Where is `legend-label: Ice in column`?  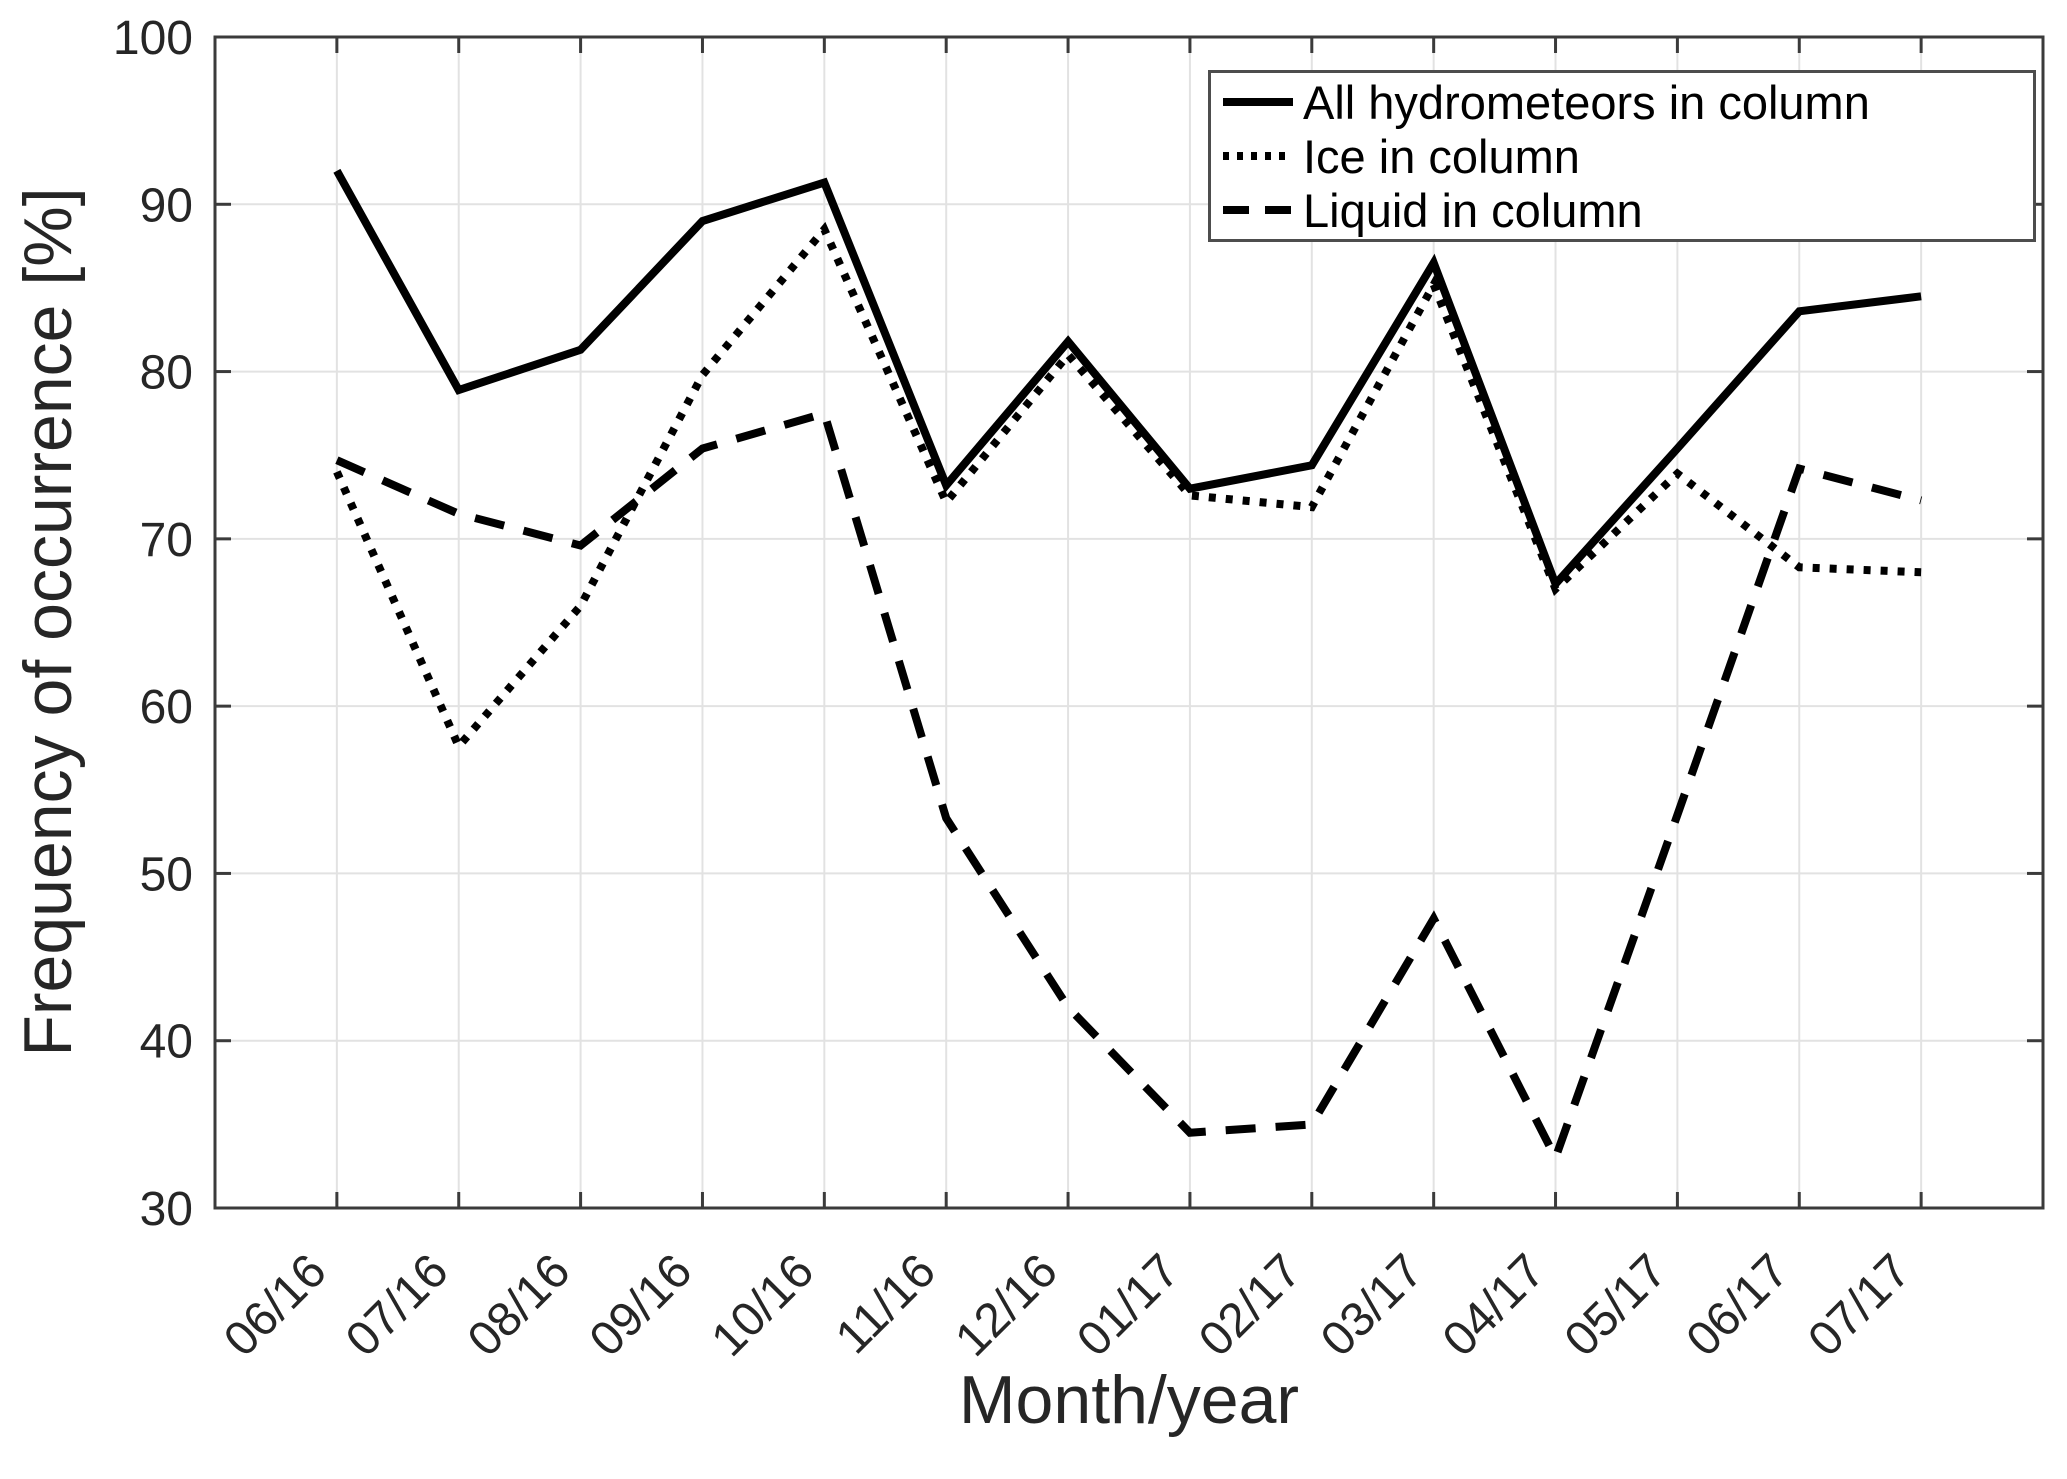
legend-label: Ice in column is located at coordinates (1441, 156).